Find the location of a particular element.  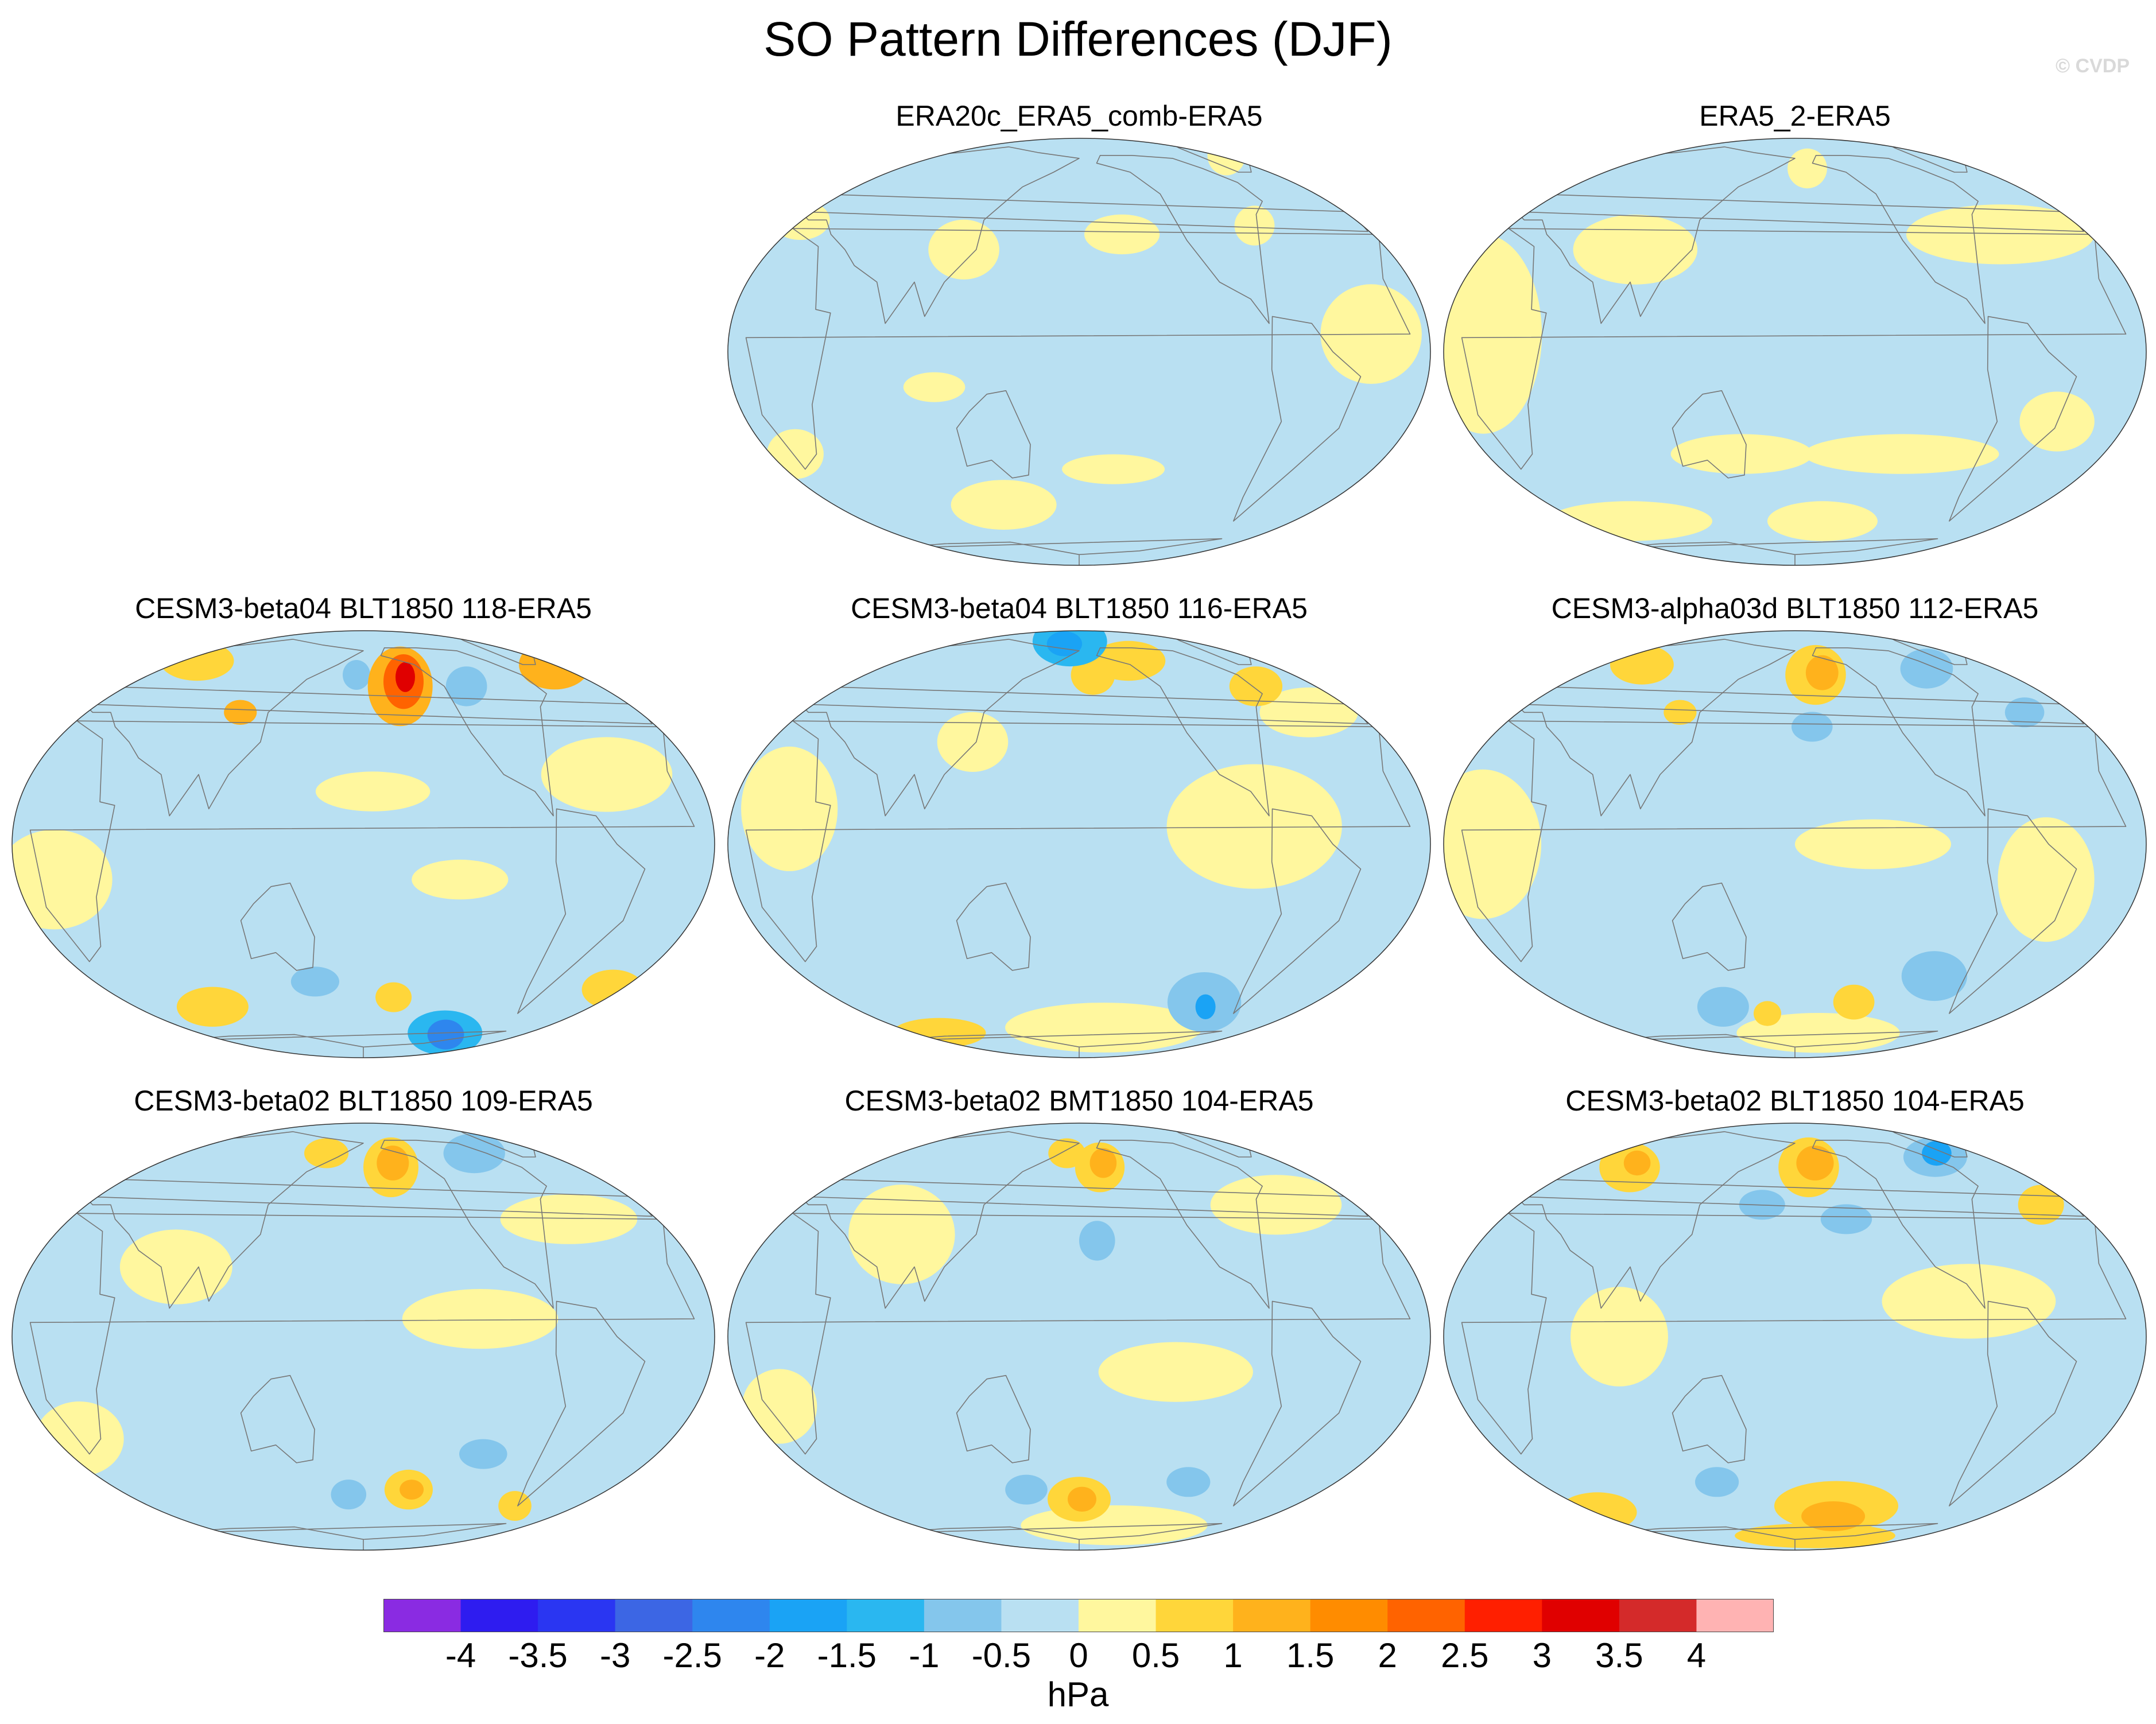

colorbar-tick-label: 1.5 is located at coordinates (1310, 1655).